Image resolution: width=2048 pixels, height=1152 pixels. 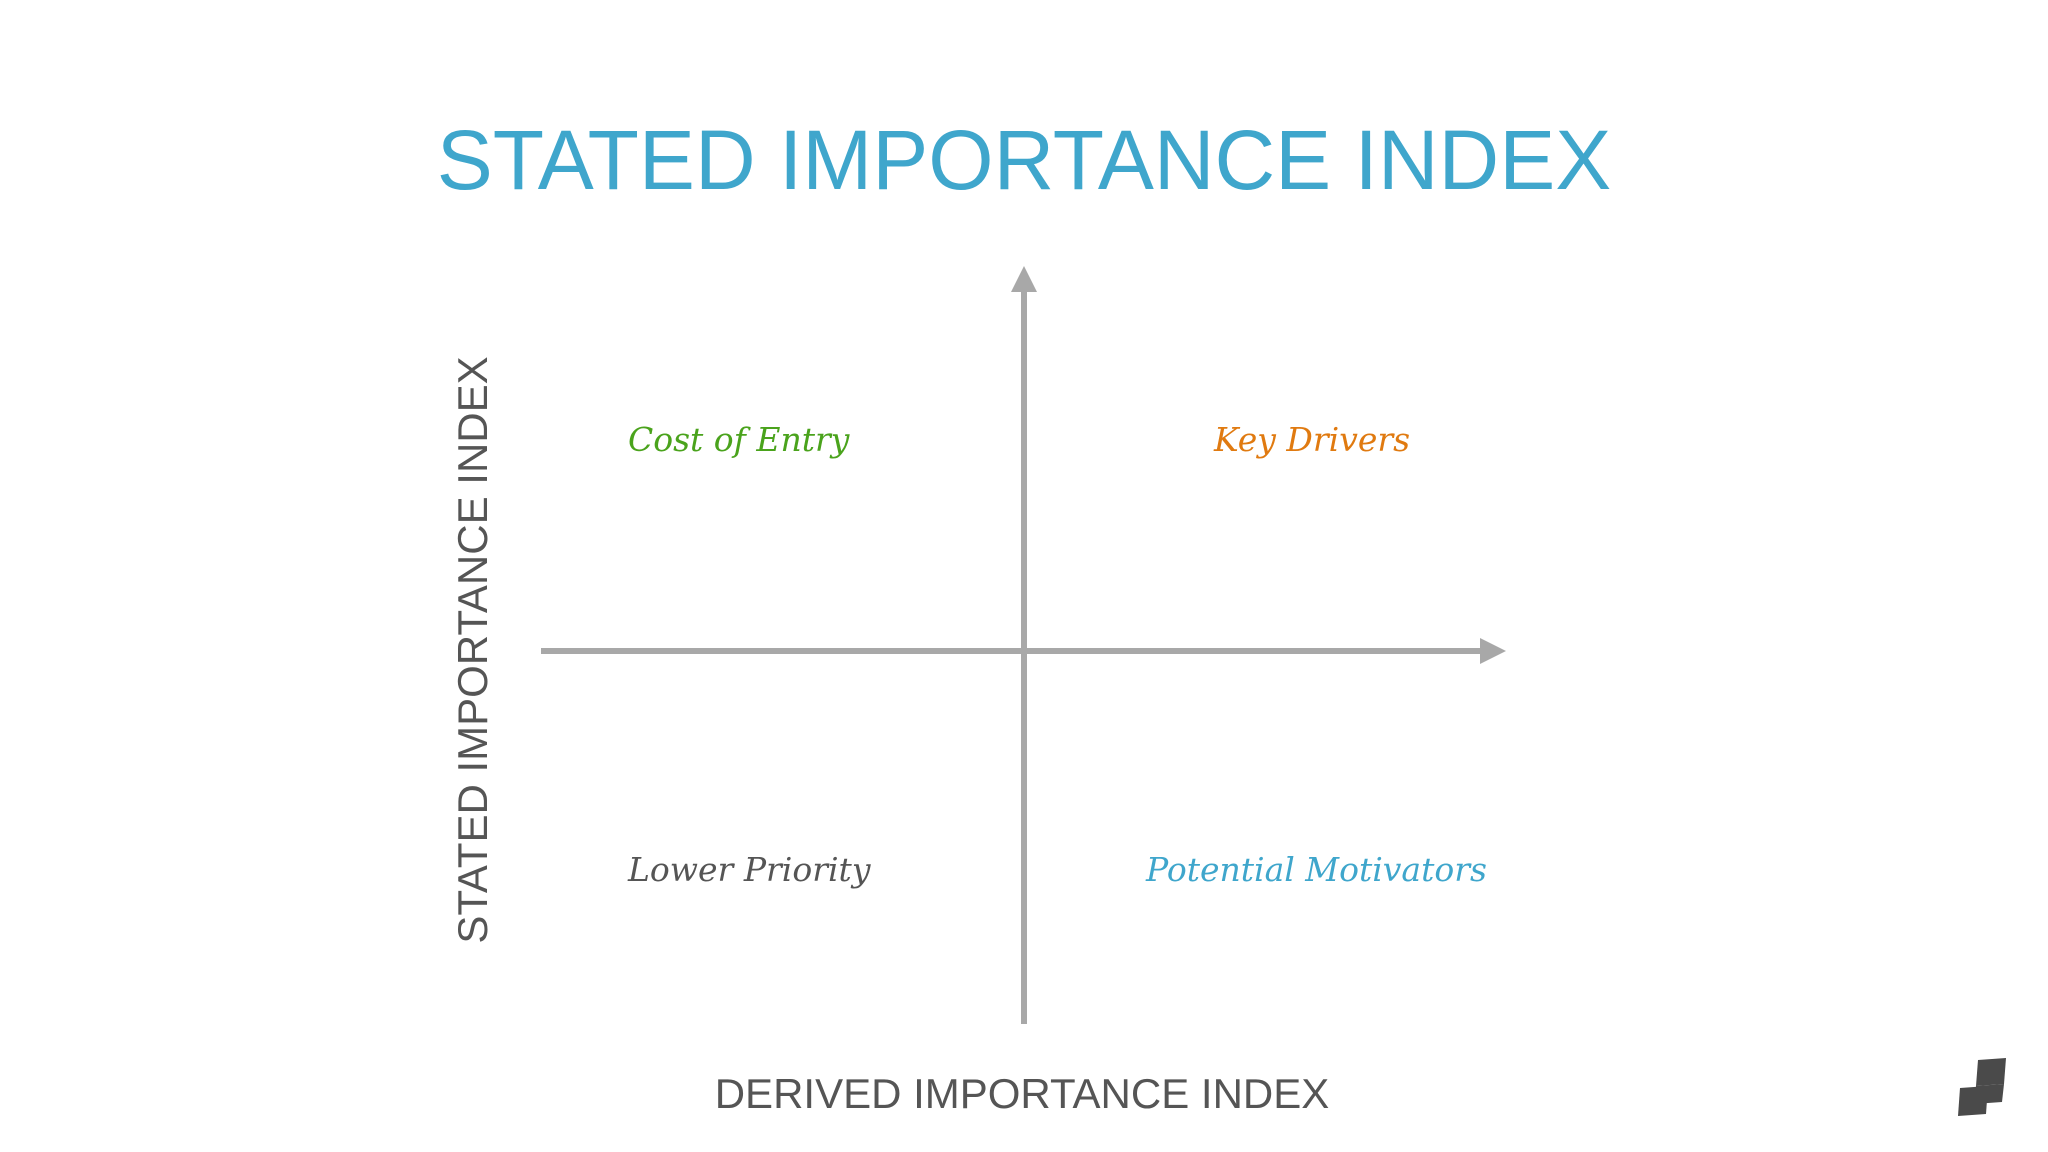 I want to click on x-axis-label: DERIVED IMPORTANCE INDEX, so click(x=1022, y=1093).